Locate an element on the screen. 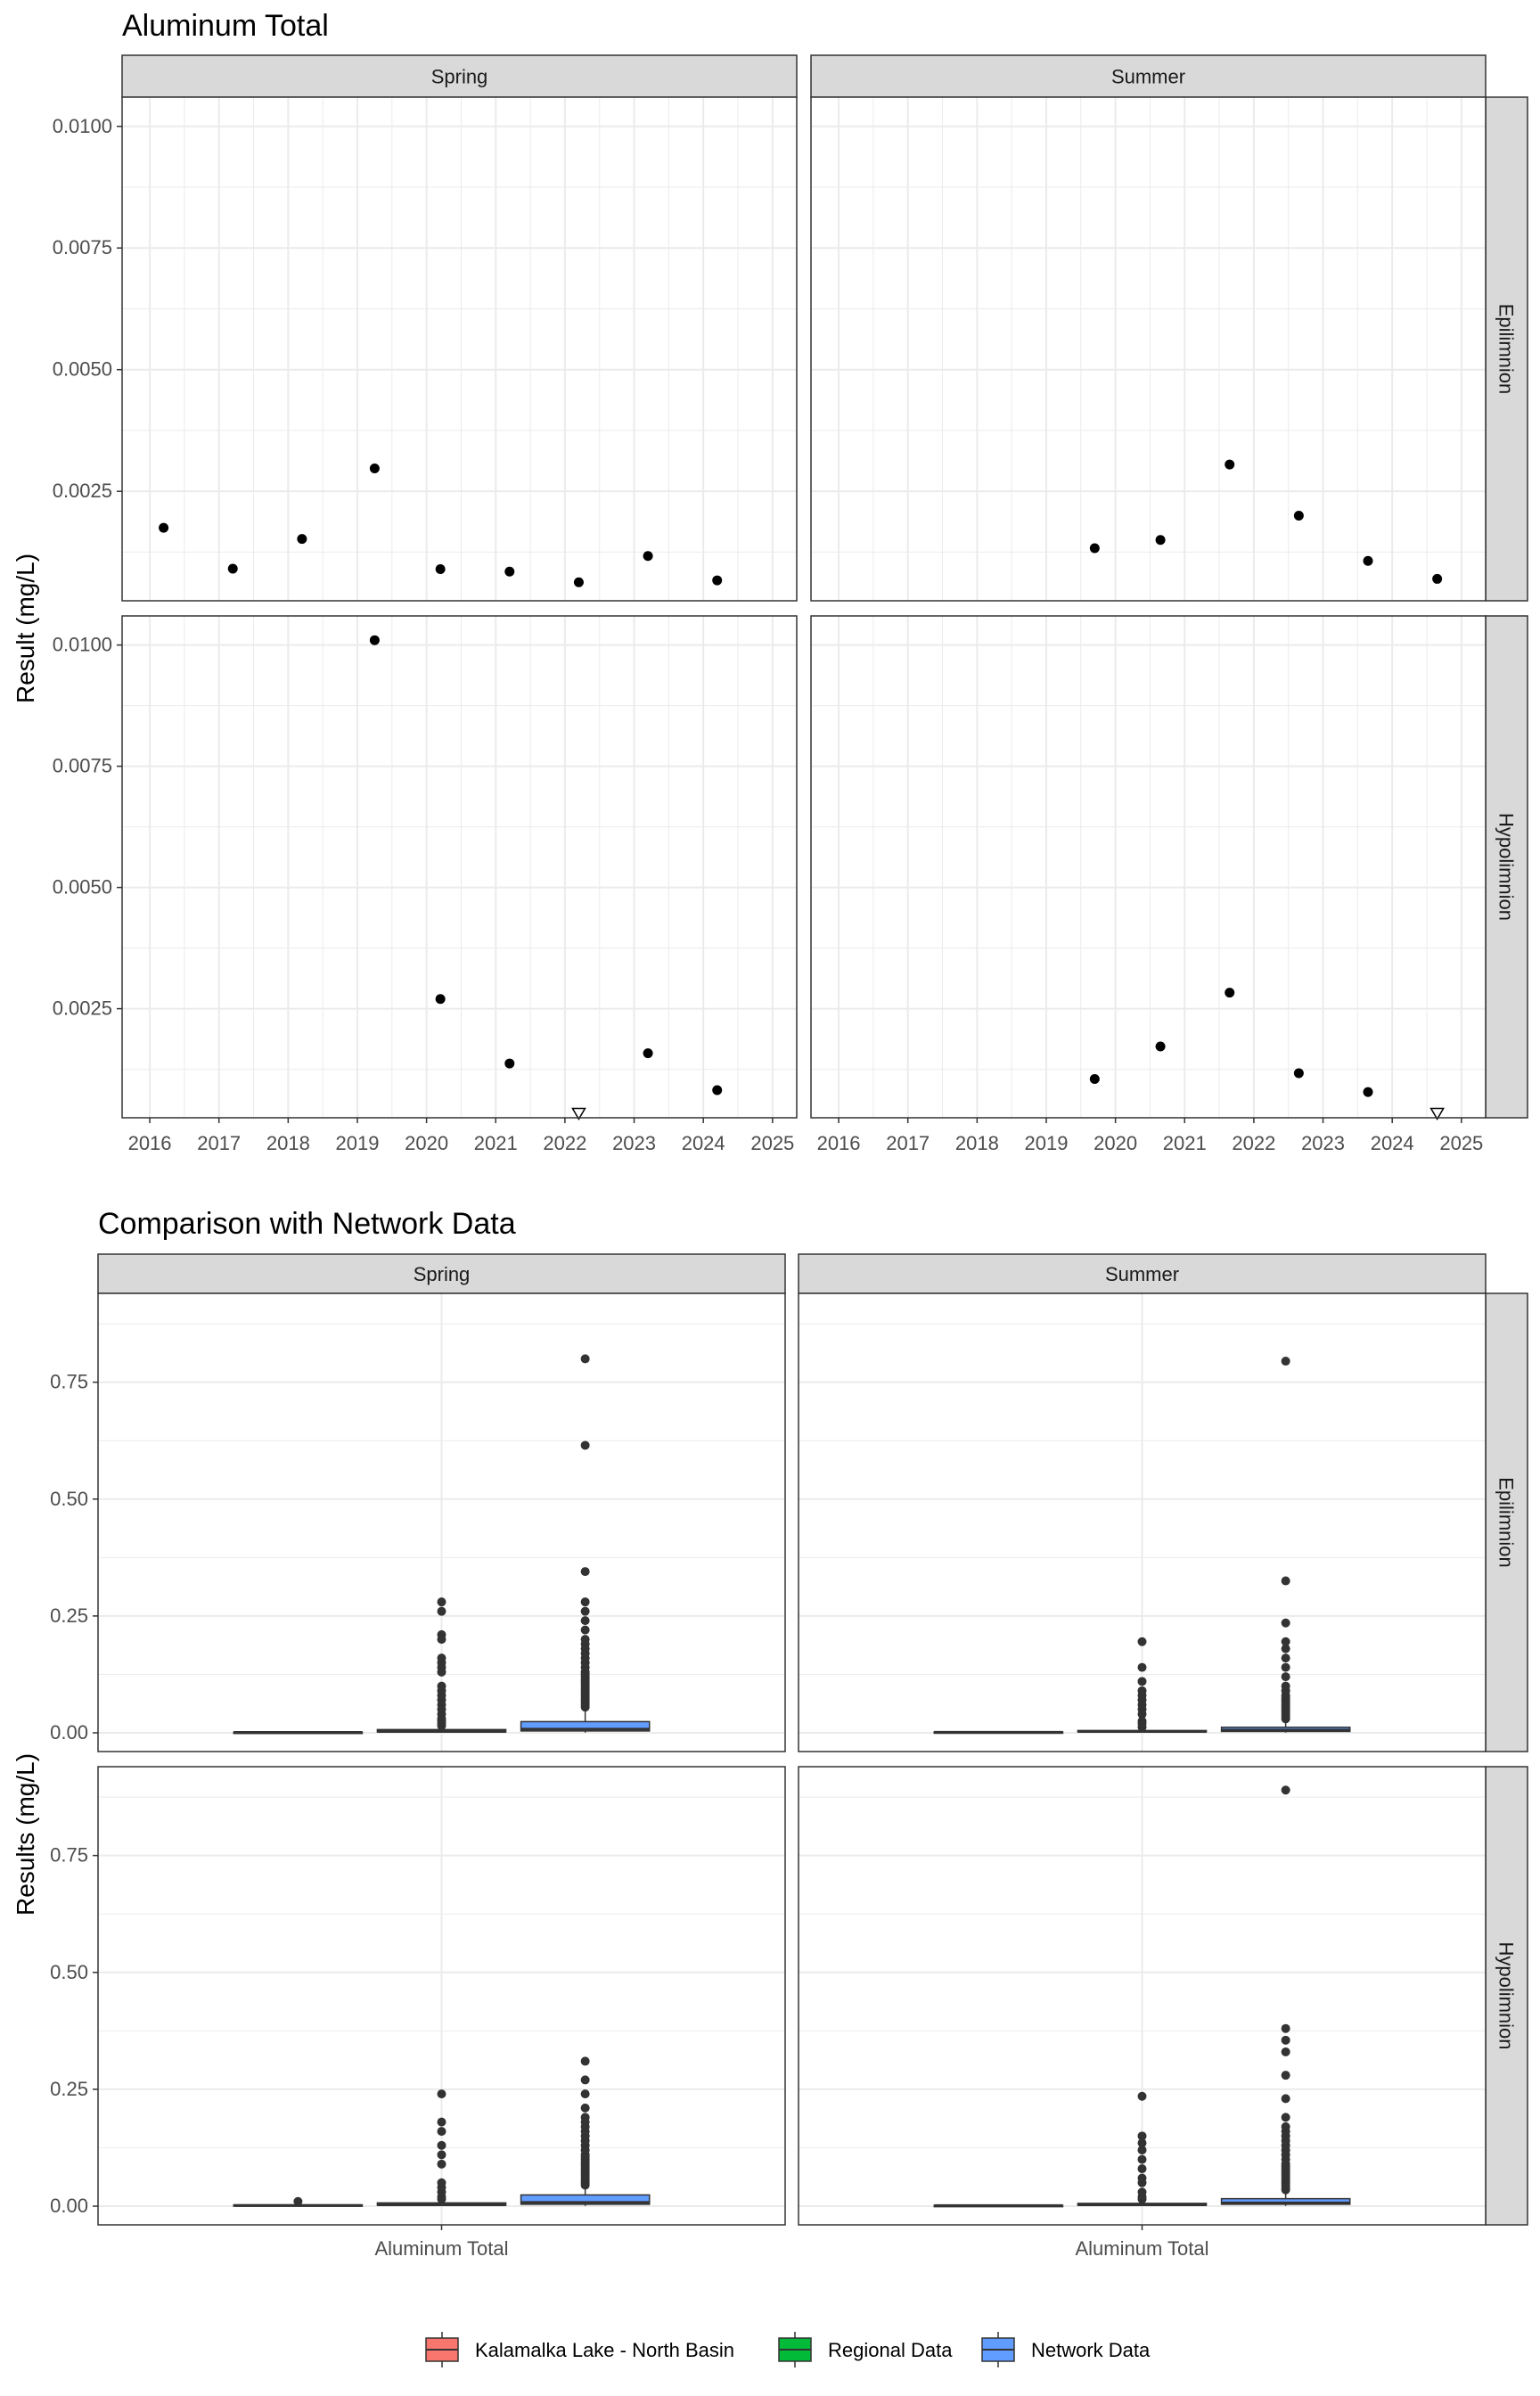 This screenshot has width=1540, height=2396. strip-epilimnion is located at coordinates (1506, 1522).